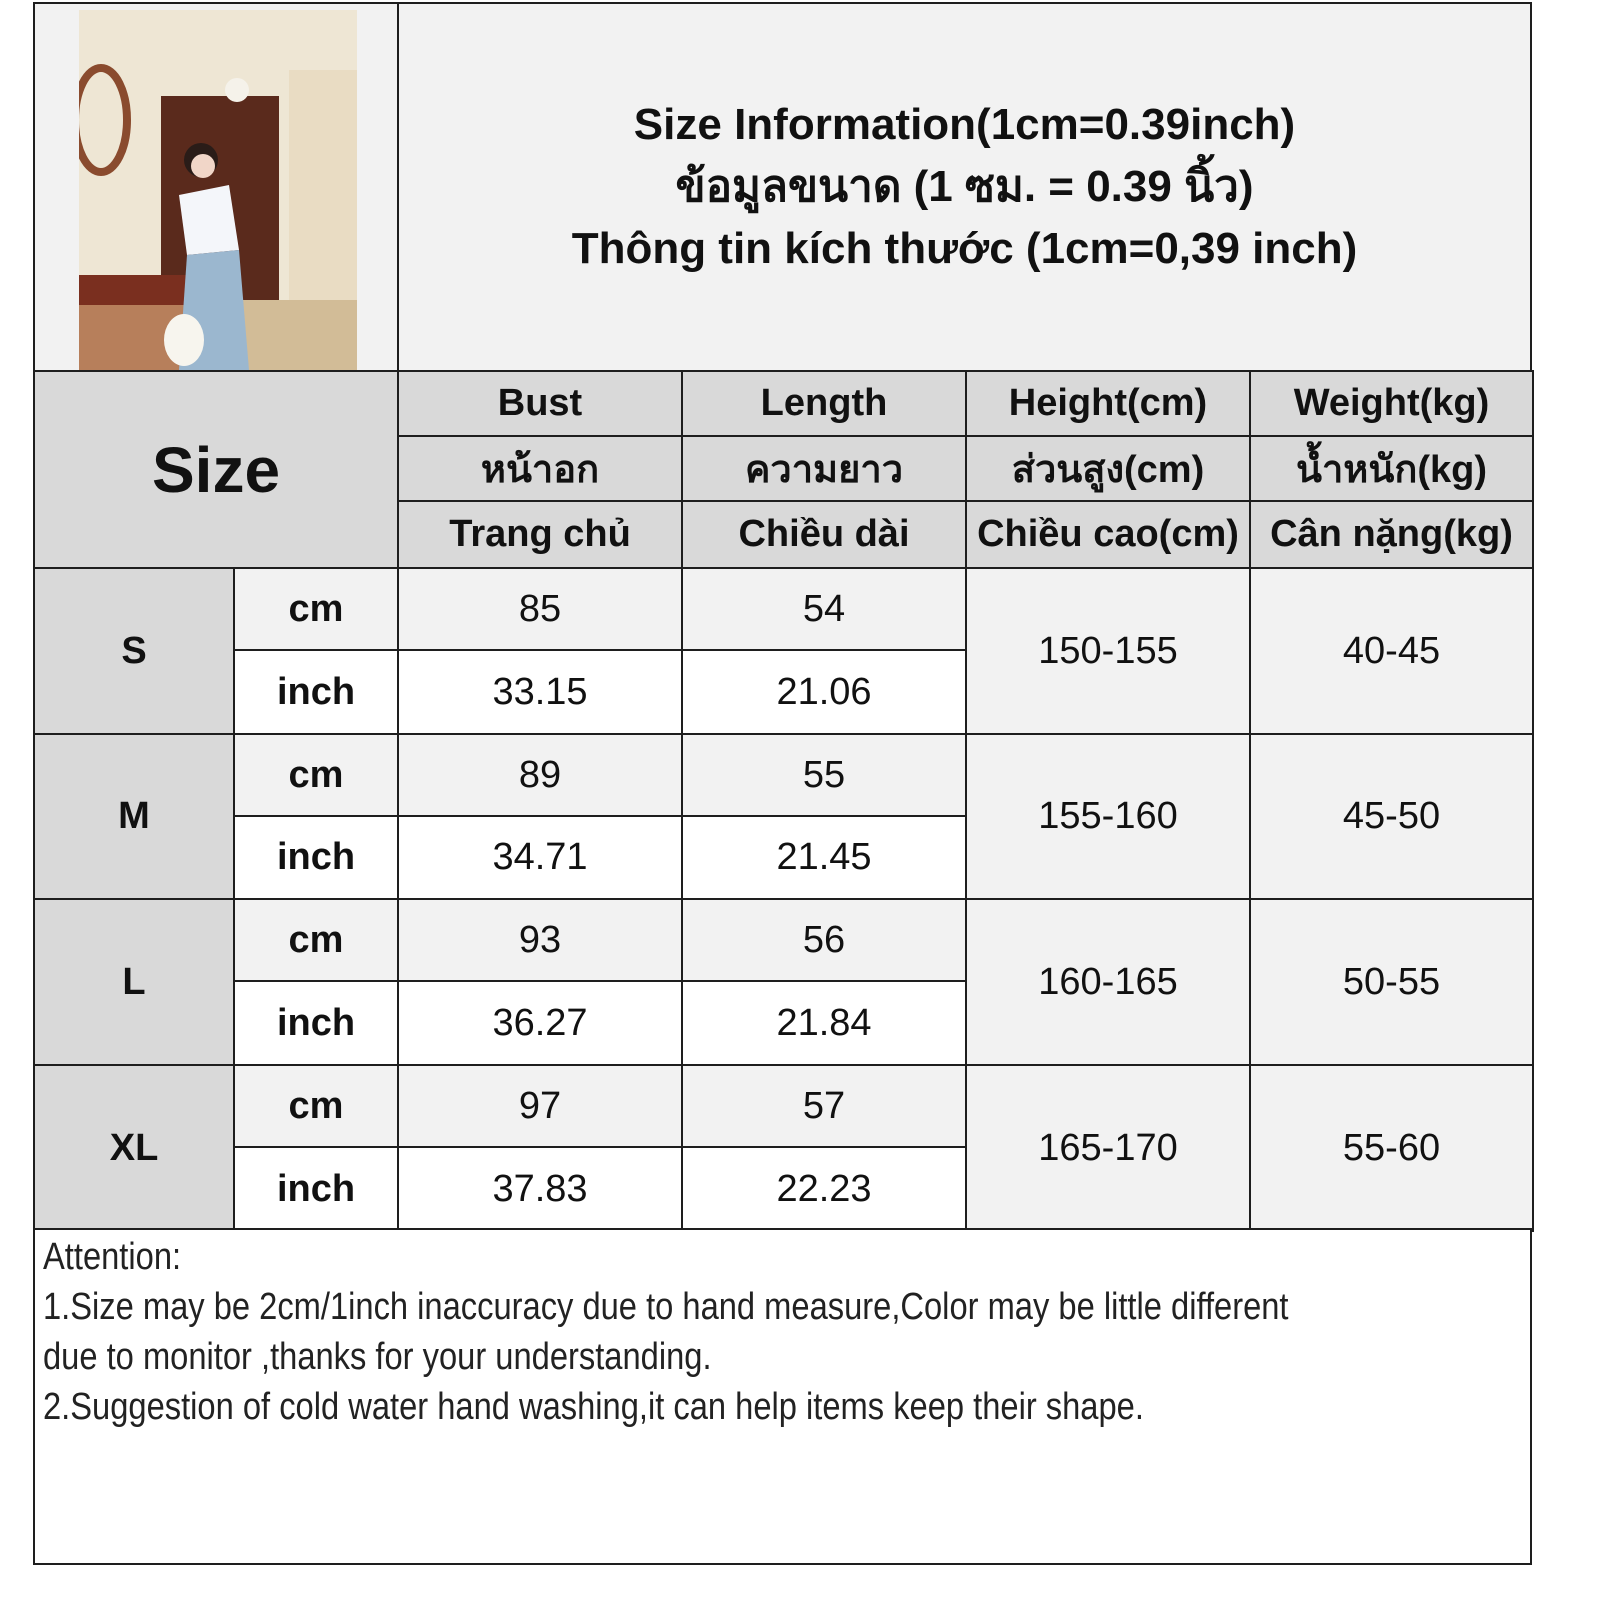  I want to click on length-cm: 55, so click(824, 775).